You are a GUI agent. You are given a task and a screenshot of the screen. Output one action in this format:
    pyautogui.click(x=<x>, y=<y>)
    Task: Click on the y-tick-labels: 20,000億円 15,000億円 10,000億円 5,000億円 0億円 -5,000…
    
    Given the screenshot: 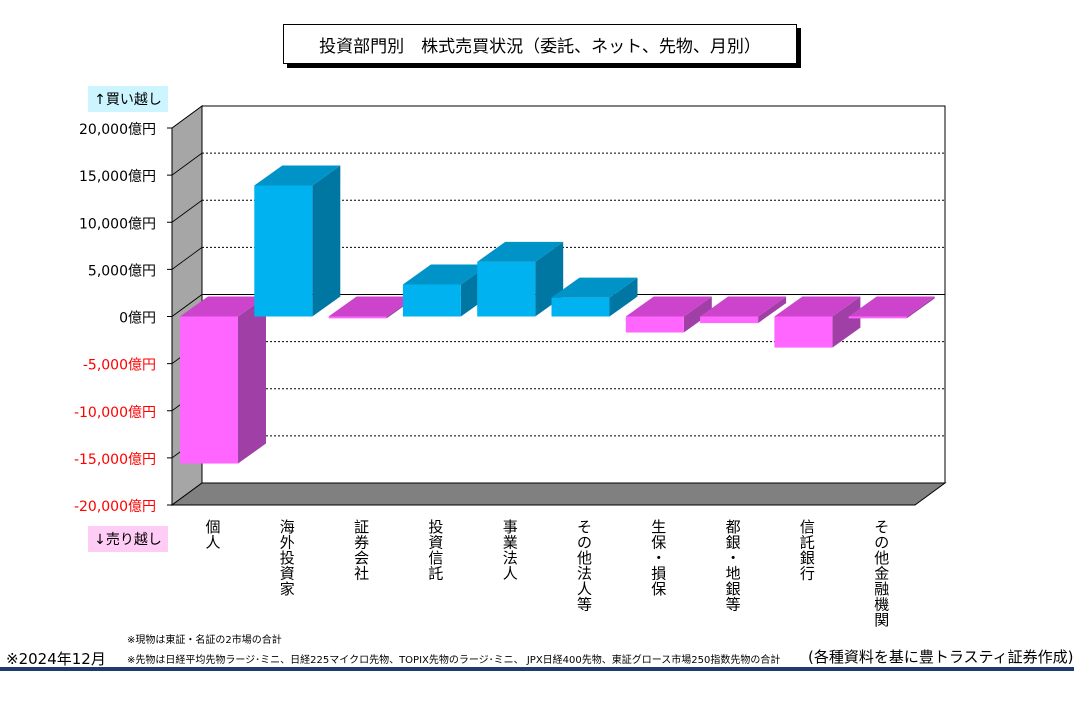 What is the action you would take?
    pyautogui.click(x=115, y=318)
    